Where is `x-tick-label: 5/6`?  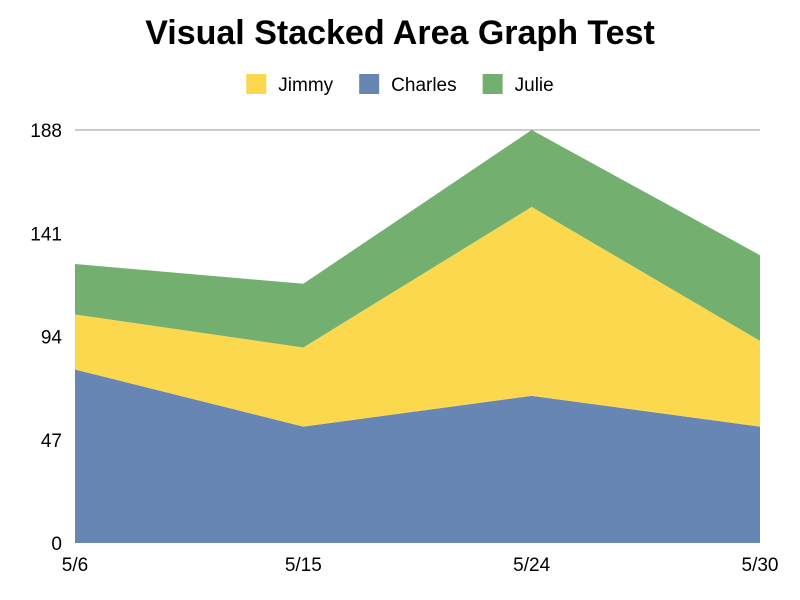
x-tick-label: 5/6 is located at coordinates (75, 565).